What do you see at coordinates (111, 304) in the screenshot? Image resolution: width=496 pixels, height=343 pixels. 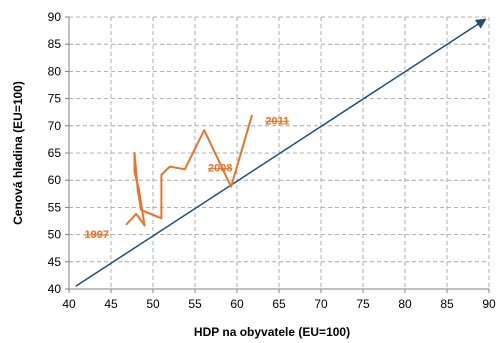 I see `x-tick-label: 45` at bounding box center [111, 304].